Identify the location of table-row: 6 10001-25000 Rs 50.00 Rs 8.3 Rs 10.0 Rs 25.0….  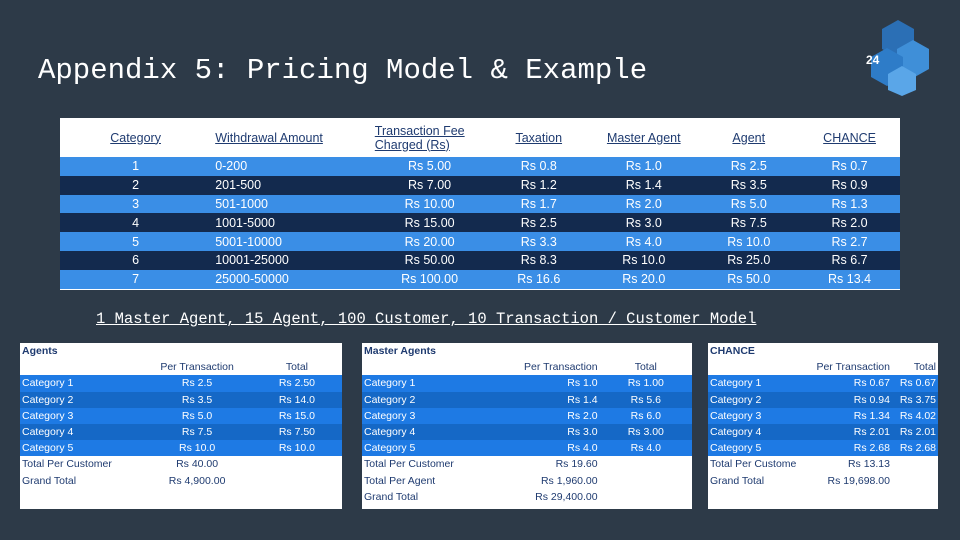
(480, 260).